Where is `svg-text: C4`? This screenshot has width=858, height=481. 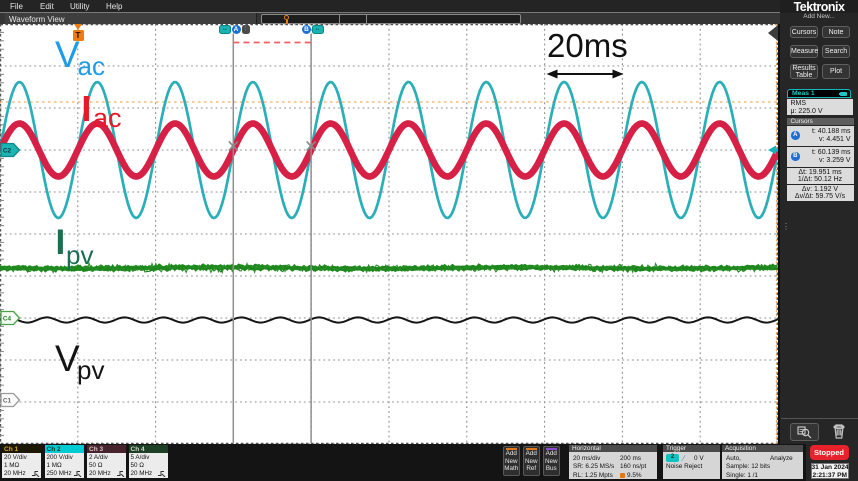 svg-text: C4 is located at coordinates (7, 318).